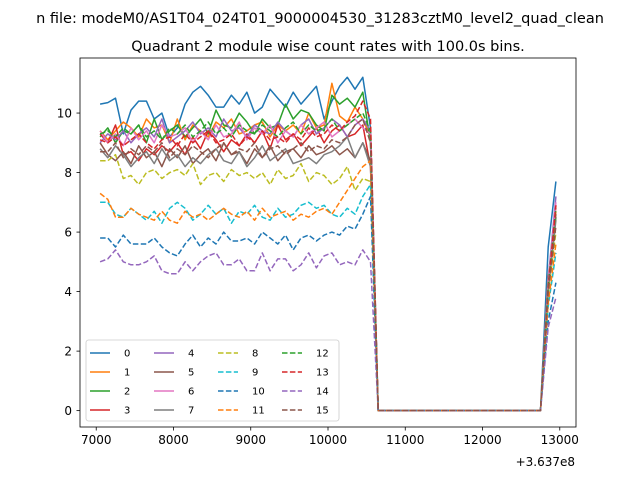 Image resolution: width=640 pixels, height=480 pixels. What do you see at coordinates (191, 411) in the screenshot?
I see `legend-label-7: 7` at bounding box center [191, 411].